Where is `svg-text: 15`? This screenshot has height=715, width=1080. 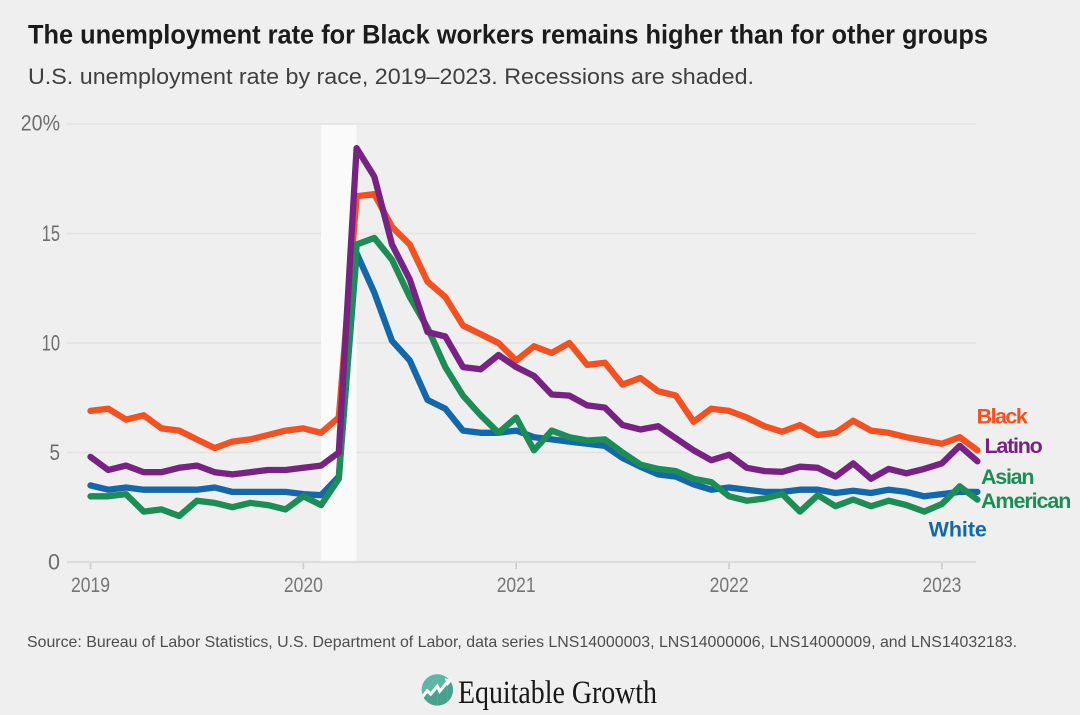 svg-text: 15 is located at coordinates (51, 233).